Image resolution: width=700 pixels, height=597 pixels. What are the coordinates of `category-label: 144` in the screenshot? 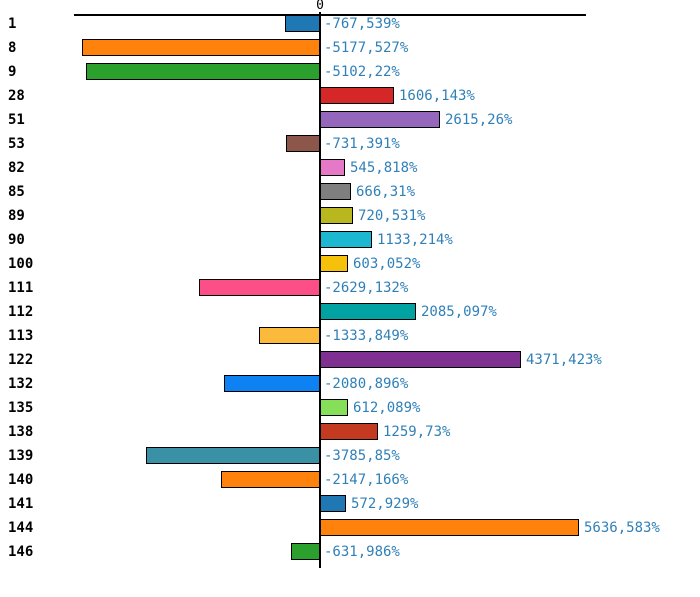 It's located at (21, 527).